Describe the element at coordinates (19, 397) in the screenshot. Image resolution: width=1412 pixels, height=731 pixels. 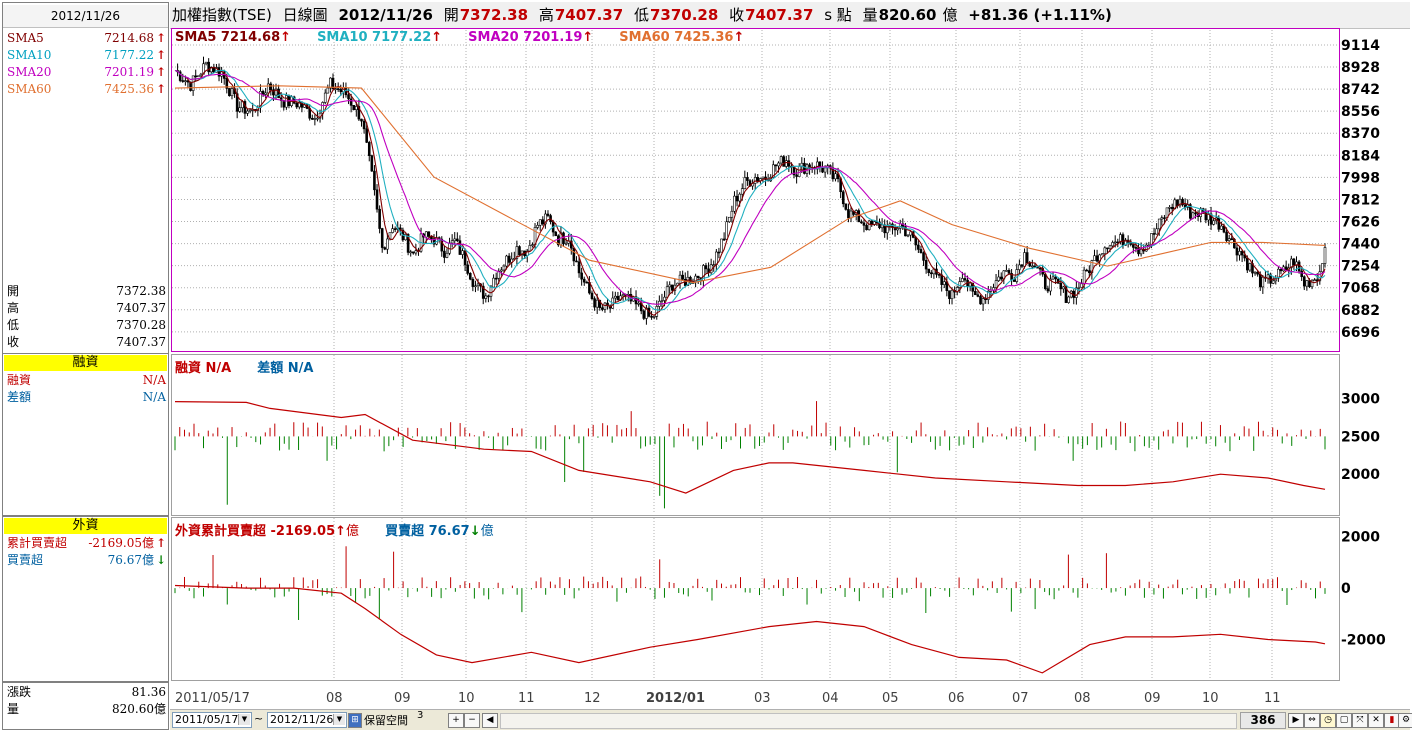
I see `margin-label: 差額` at that location.